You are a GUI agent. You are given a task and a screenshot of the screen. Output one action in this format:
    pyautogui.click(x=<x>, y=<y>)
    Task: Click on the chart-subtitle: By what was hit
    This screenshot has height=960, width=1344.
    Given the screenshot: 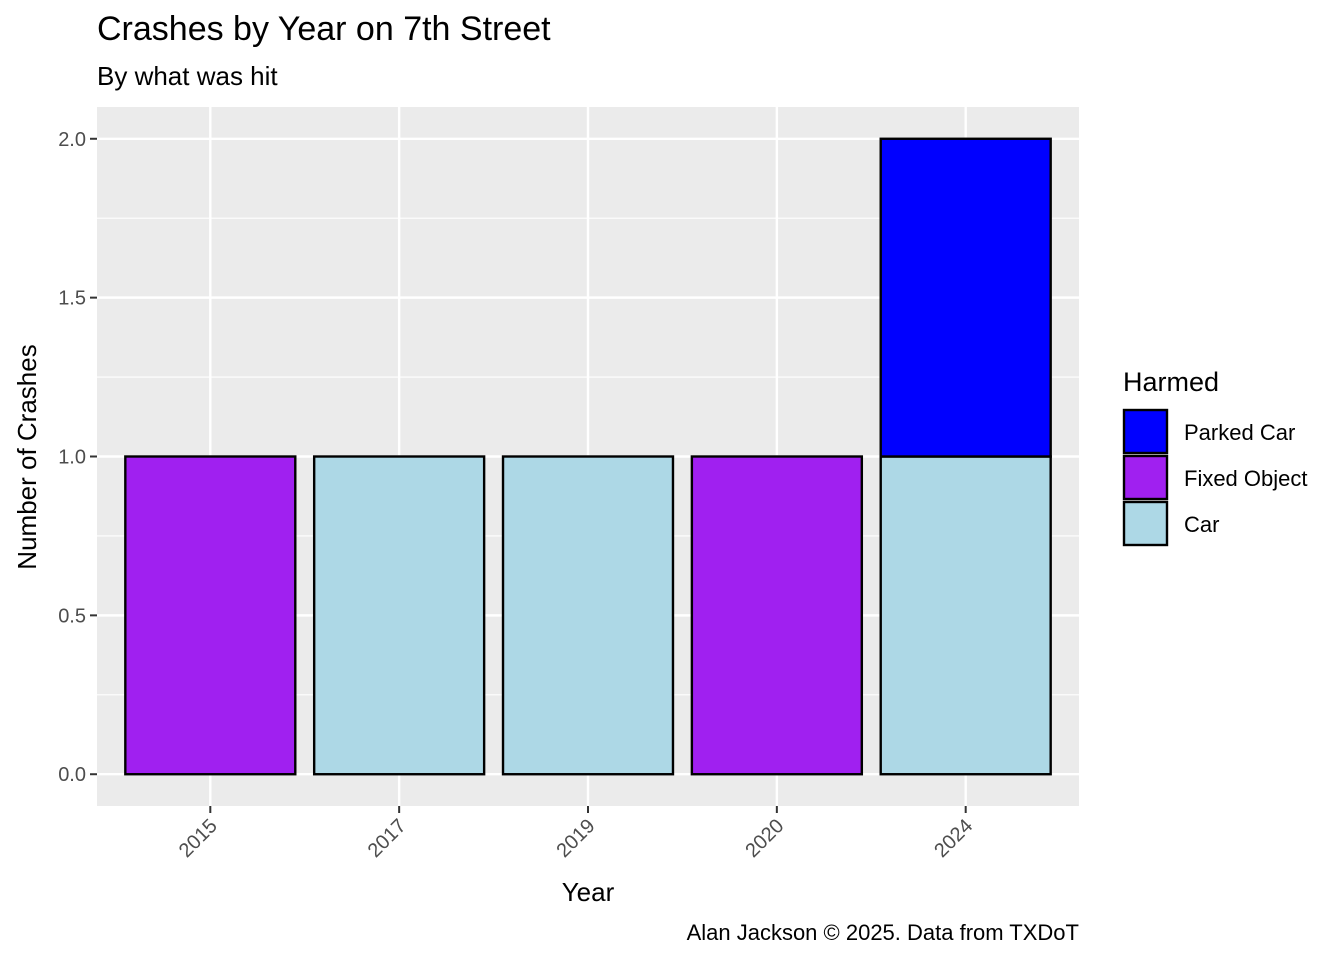 What is the action you would take?
    pyautogui.click(x=187, y=76)
    